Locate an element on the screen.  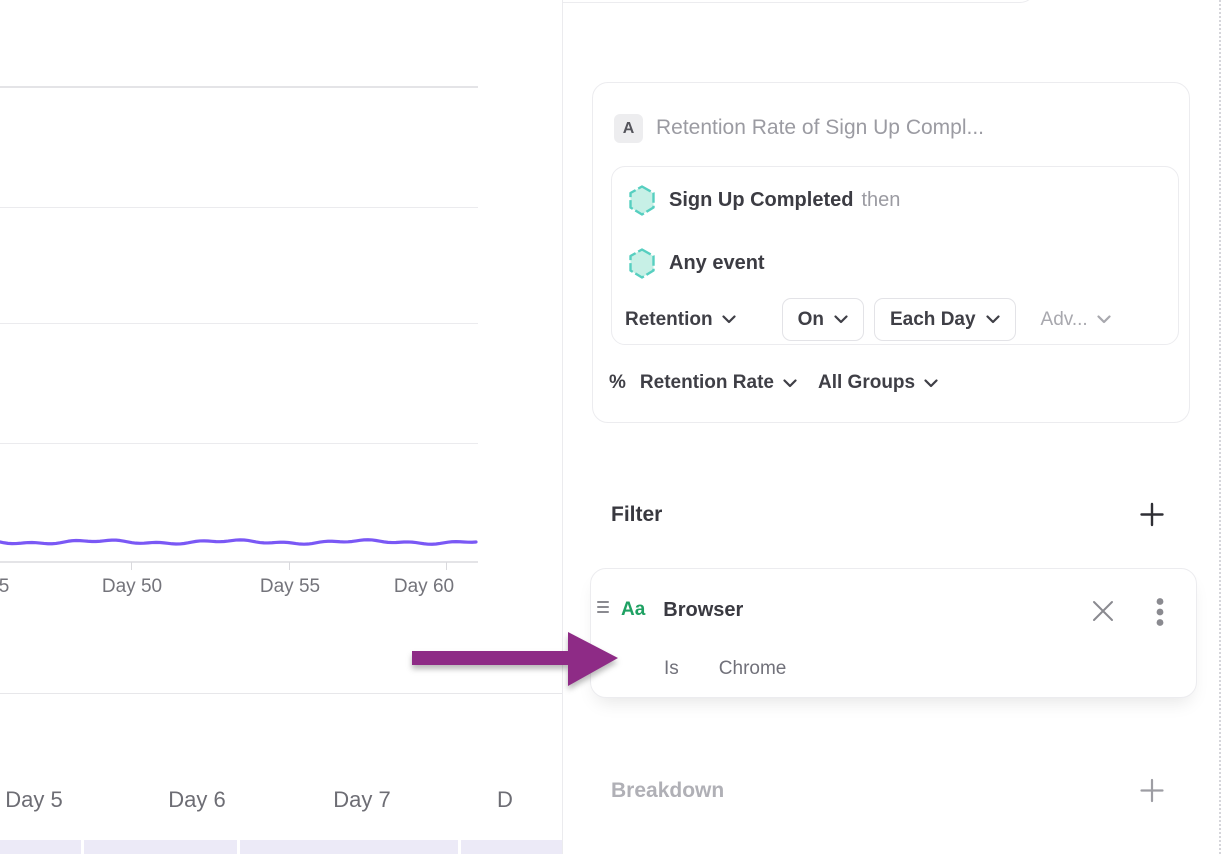
drag-handle is located at coordinates (603, 607).